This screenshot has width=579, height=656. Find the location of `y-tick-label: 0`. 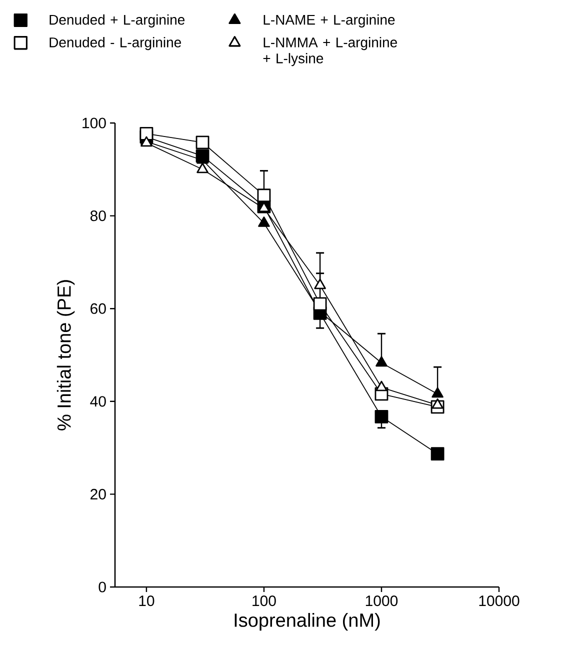

y-tick-label: 0 is located at coordinates (102, 587).